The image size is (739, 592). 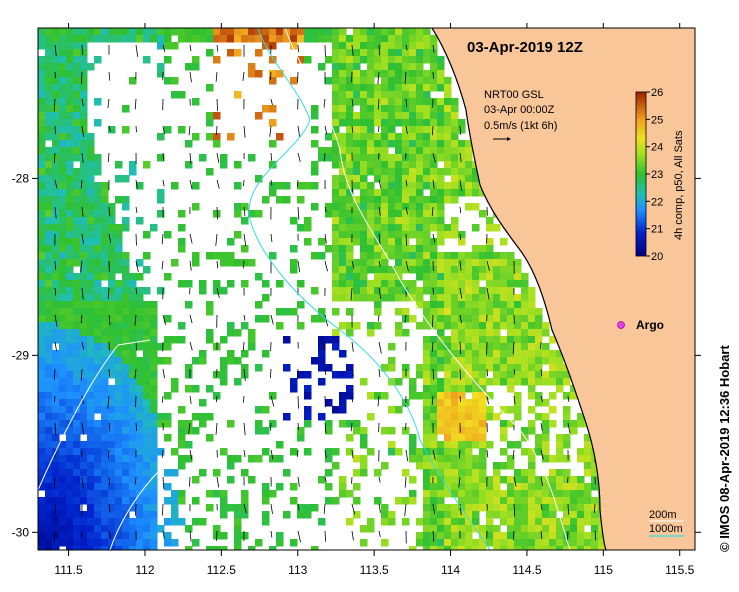 What do you see at coordinates (666, 529) in the screenshot?
I see `contour-legend-1000m: 1000m` at bounding box center [666, 529].